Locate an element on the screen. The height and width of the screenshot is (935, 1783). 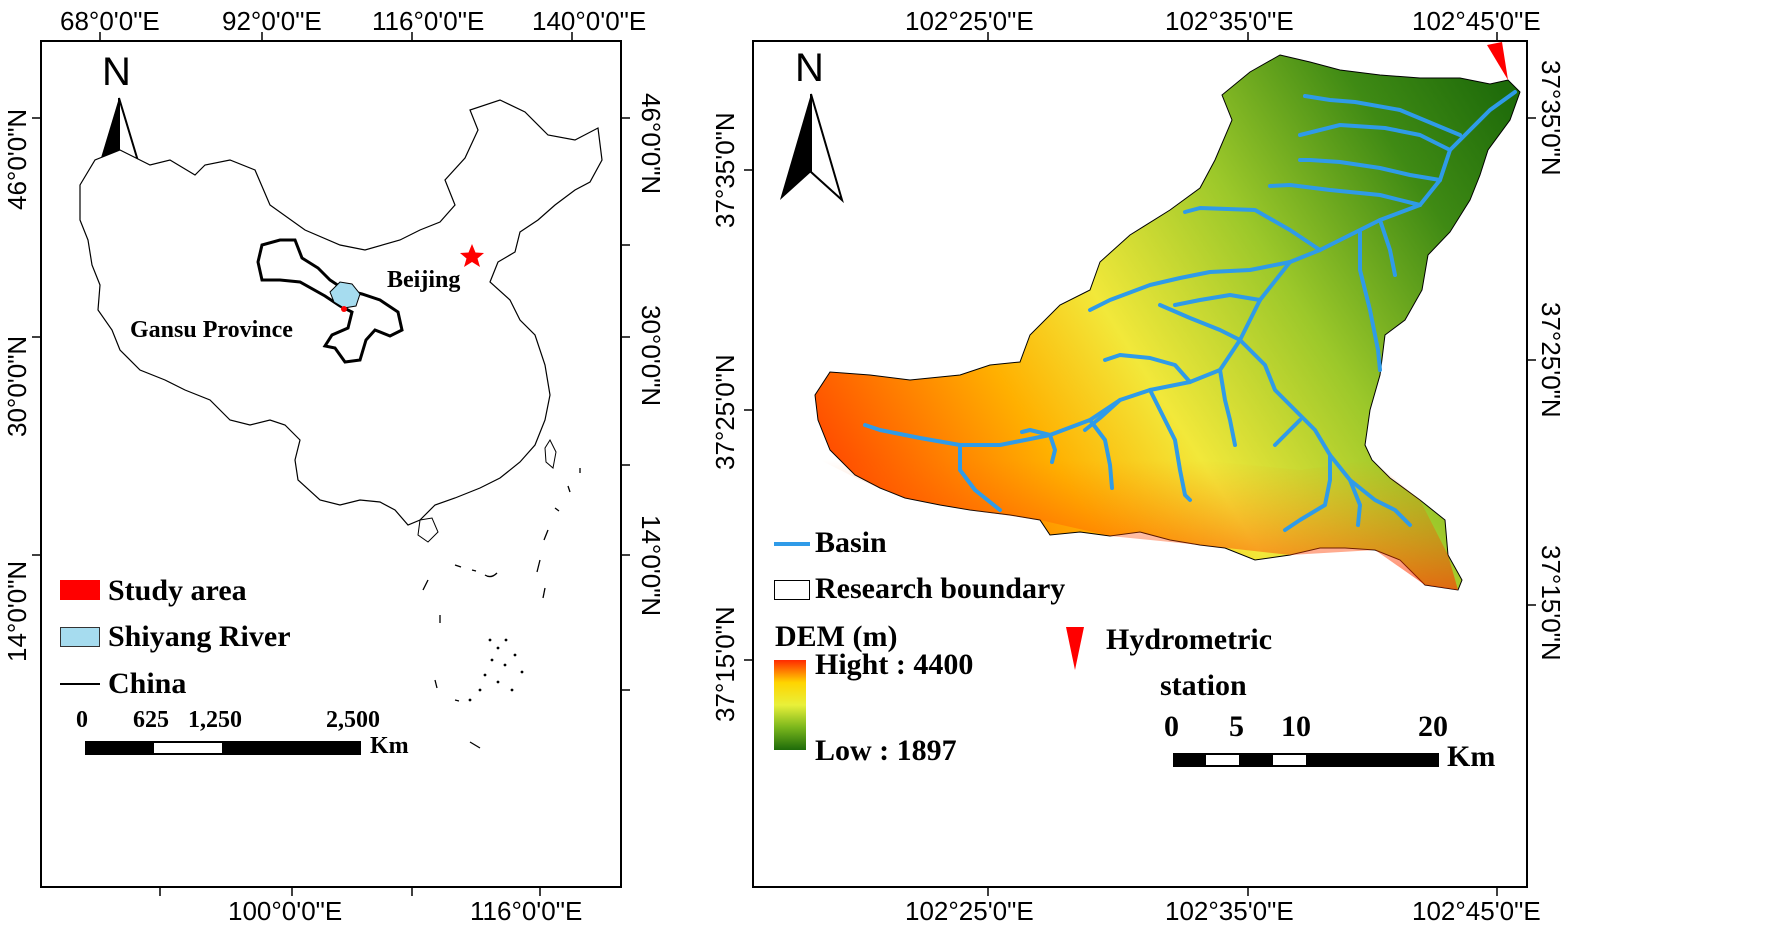
legend-label: Study area is located at coordinates (177, 590).